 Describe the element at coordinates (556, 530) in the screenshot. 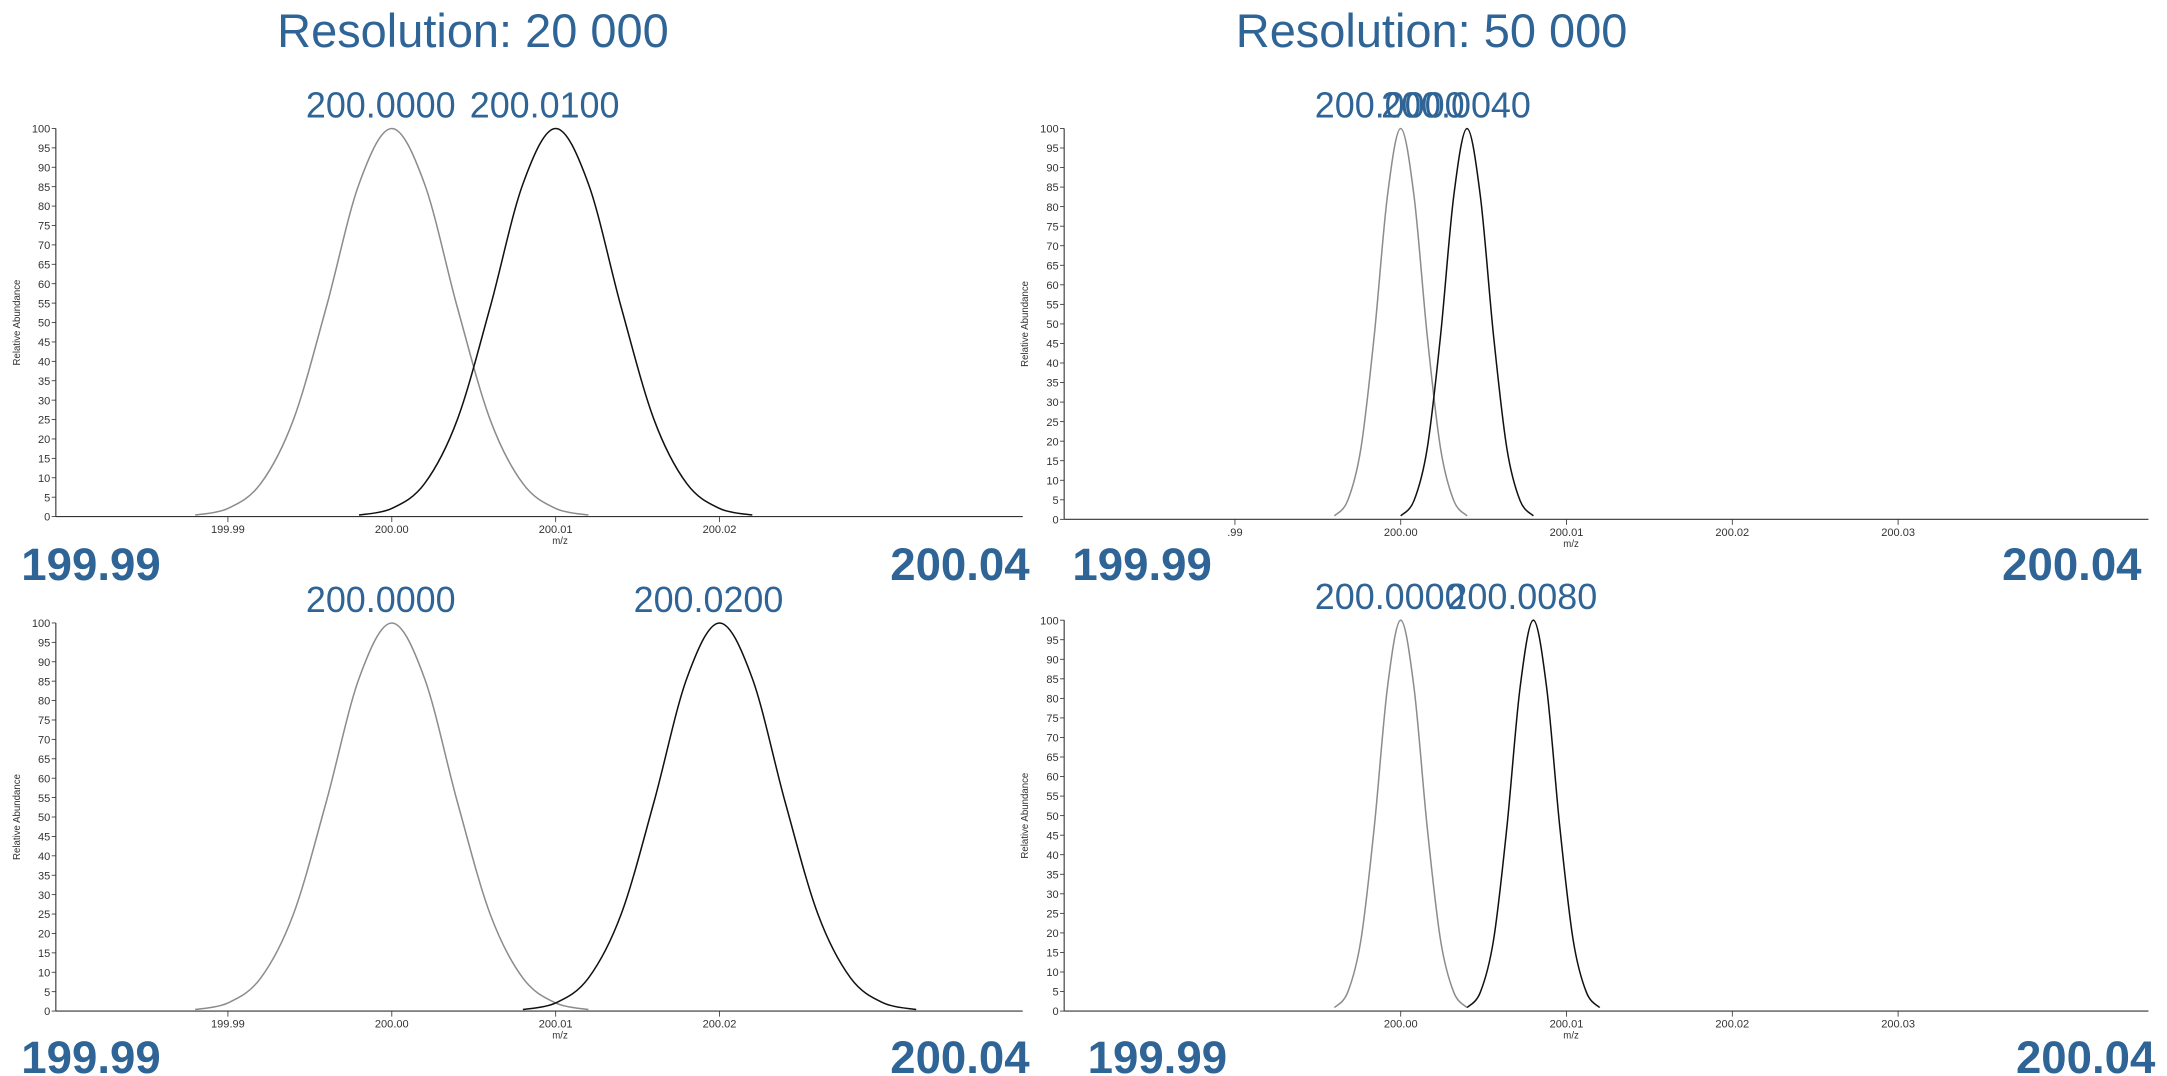

I see `x-tick-label: 200.01` at that location.